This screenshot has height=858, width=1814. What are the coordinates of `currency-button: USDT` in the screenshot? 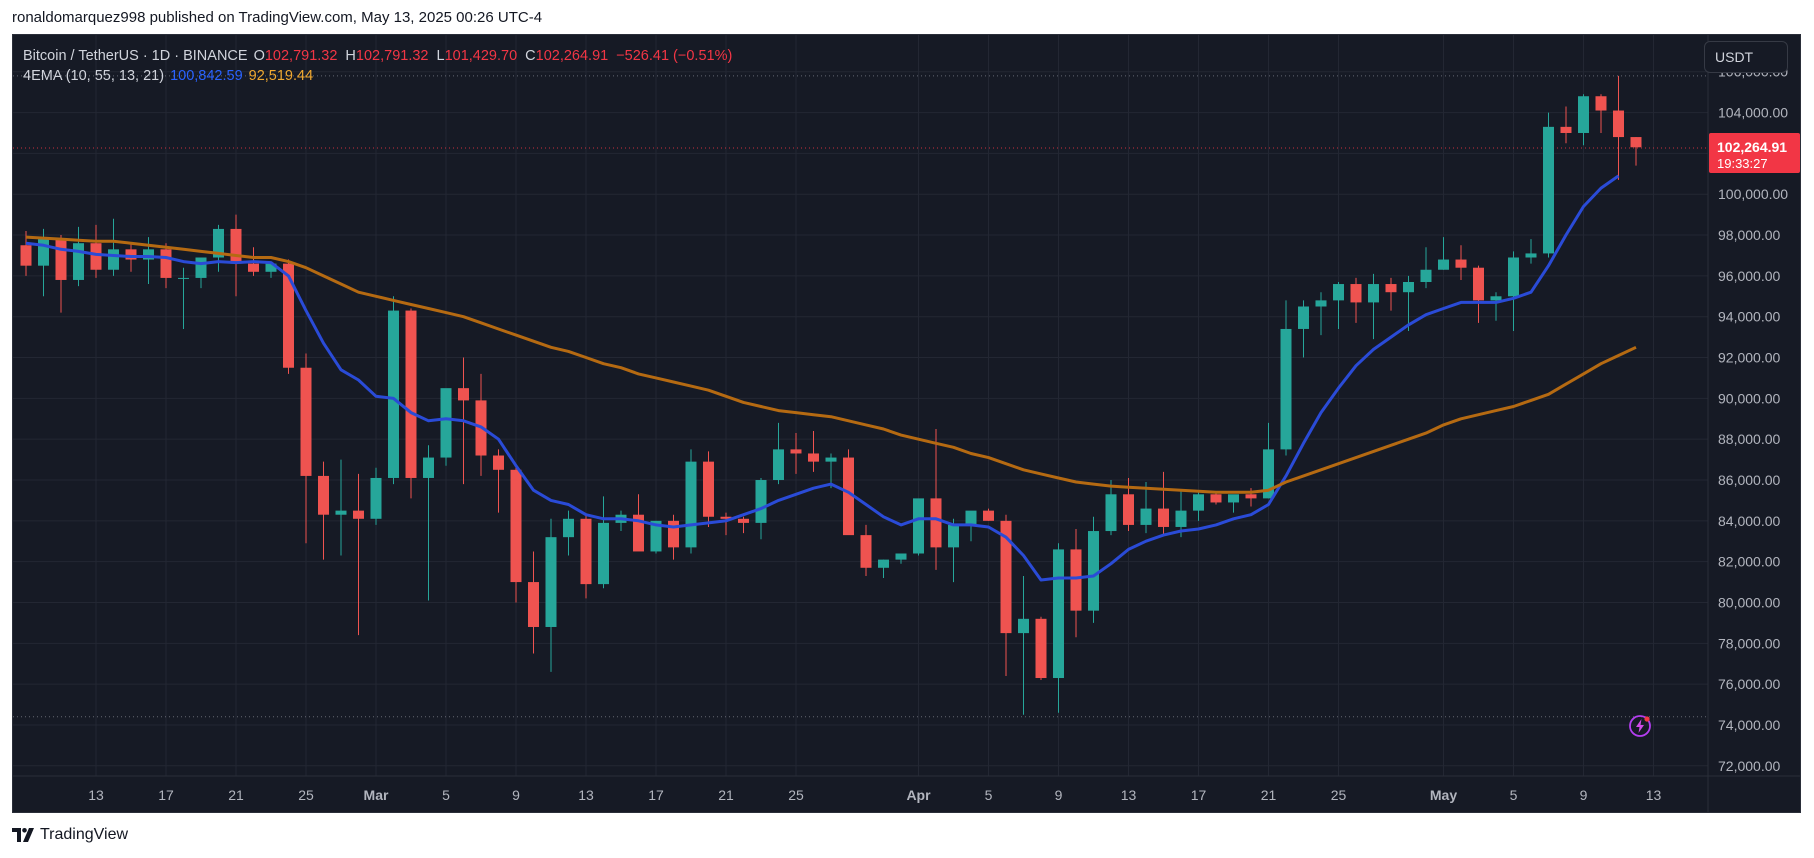 It's located at (1746, 57).